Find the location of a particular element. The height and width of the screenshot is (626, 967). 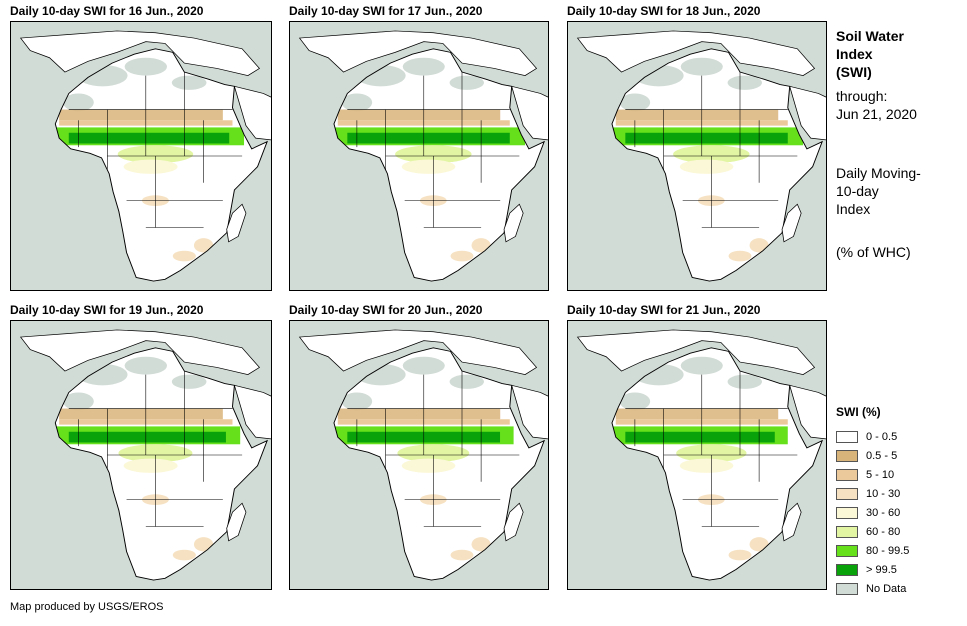

legend-item: 0 - 0.5 is located at coordinates (872, 436).